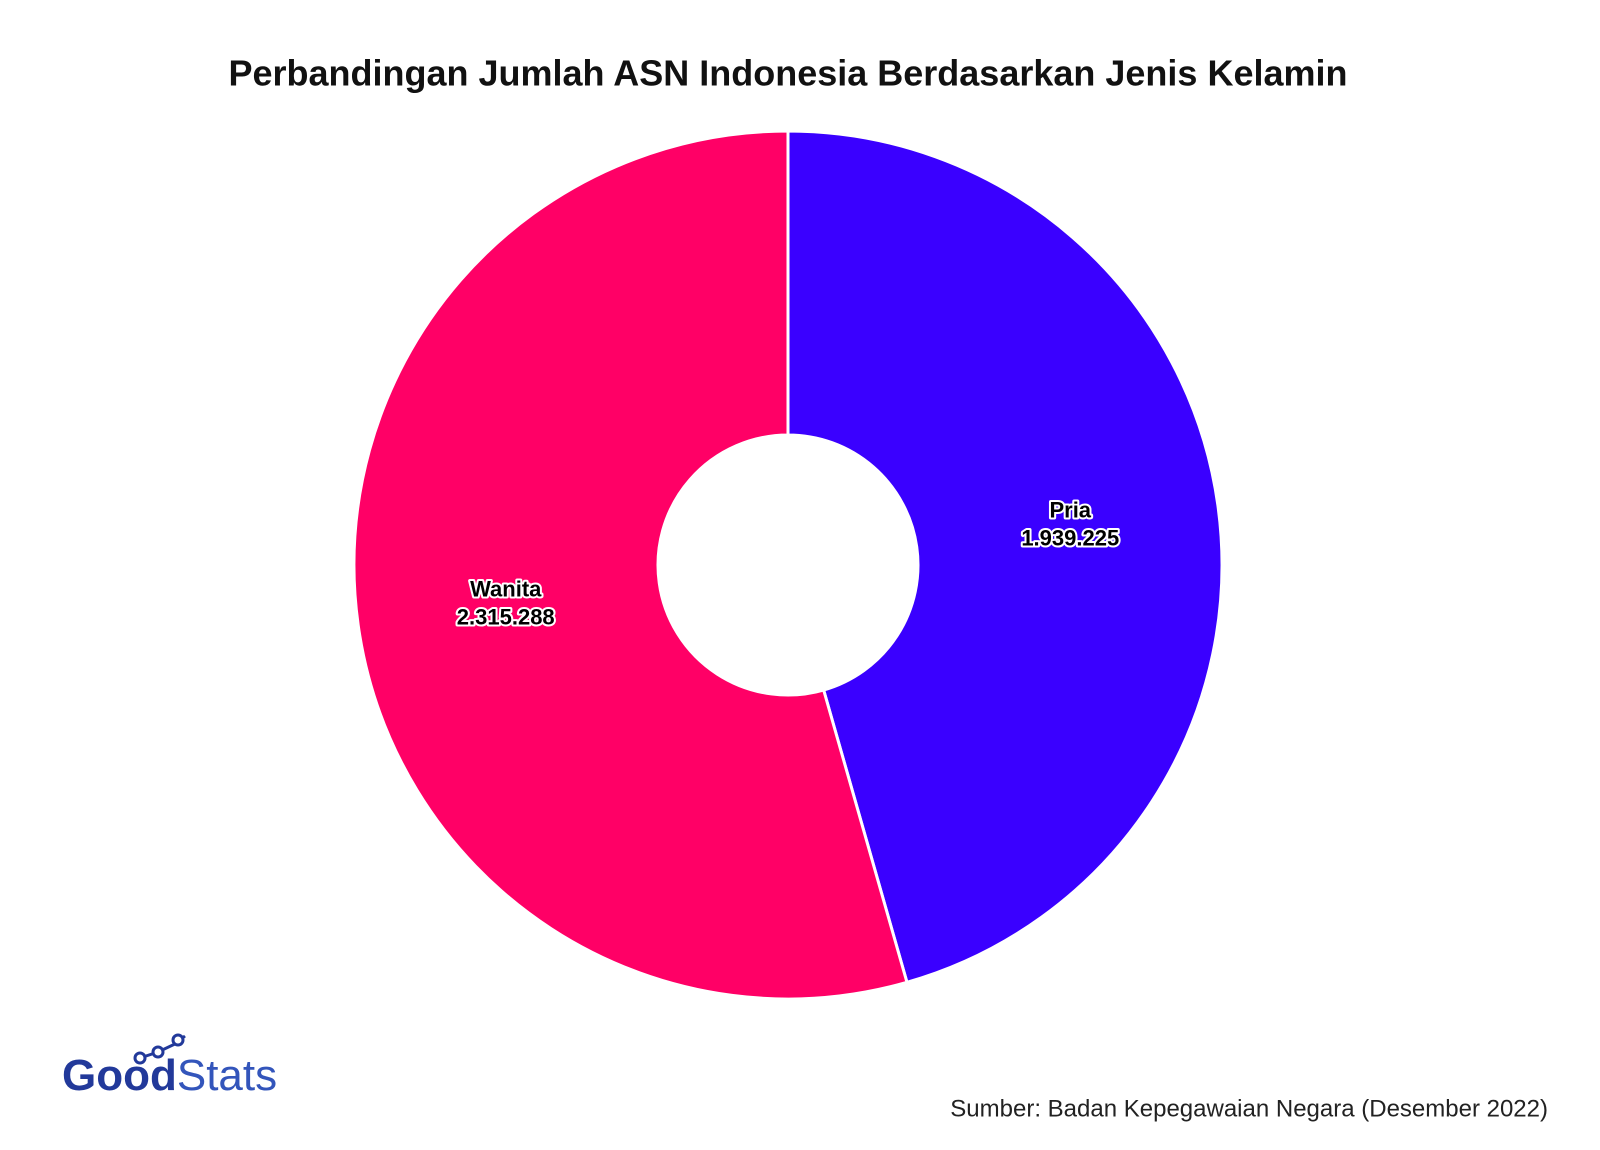 This screenshot has height=1150, width=1600. I want to click on logo: GoodStats, so click(169, 1066).